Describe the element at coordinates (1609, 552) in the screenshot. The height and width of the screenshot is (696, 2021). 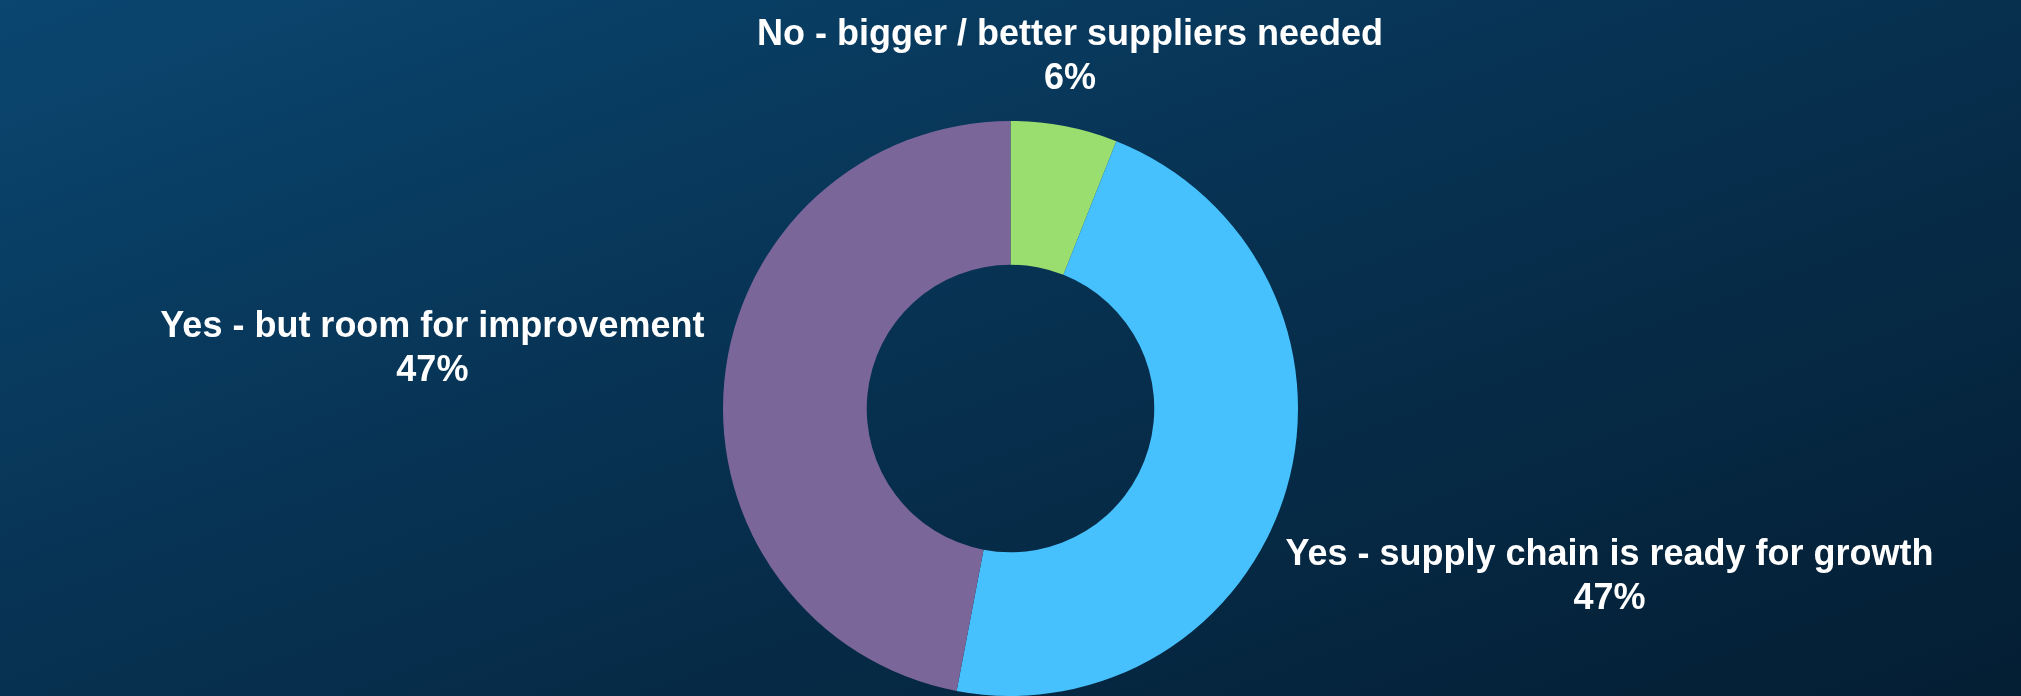
I see `slice-label: Yes - supply chain is ready for growth` at that location.